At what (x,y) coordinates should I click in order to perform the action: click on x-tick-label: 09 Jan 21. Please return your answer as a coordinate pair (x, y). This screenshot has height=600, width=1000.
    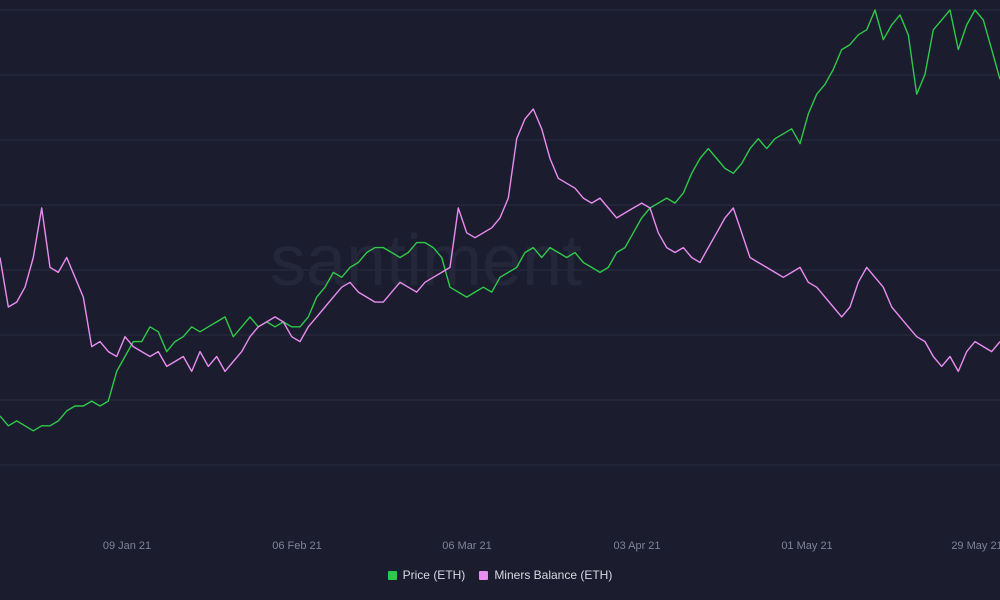
    Looking at the image, I should click on (127, 546).